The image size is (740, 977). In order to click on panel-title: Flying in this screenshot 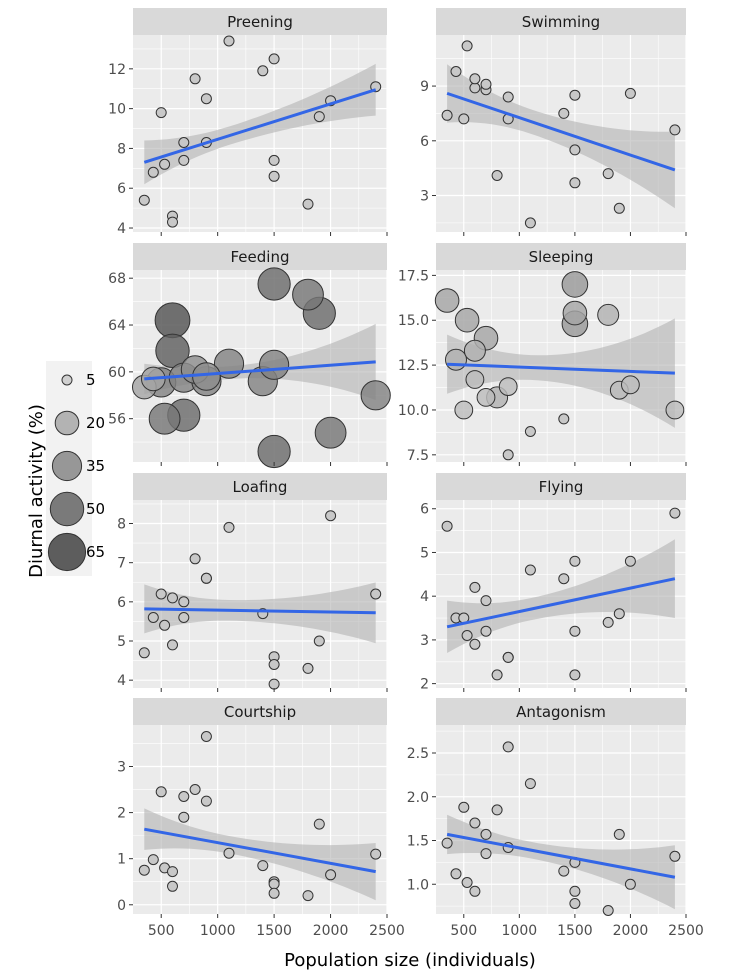, I will do `click(561, 487)`.